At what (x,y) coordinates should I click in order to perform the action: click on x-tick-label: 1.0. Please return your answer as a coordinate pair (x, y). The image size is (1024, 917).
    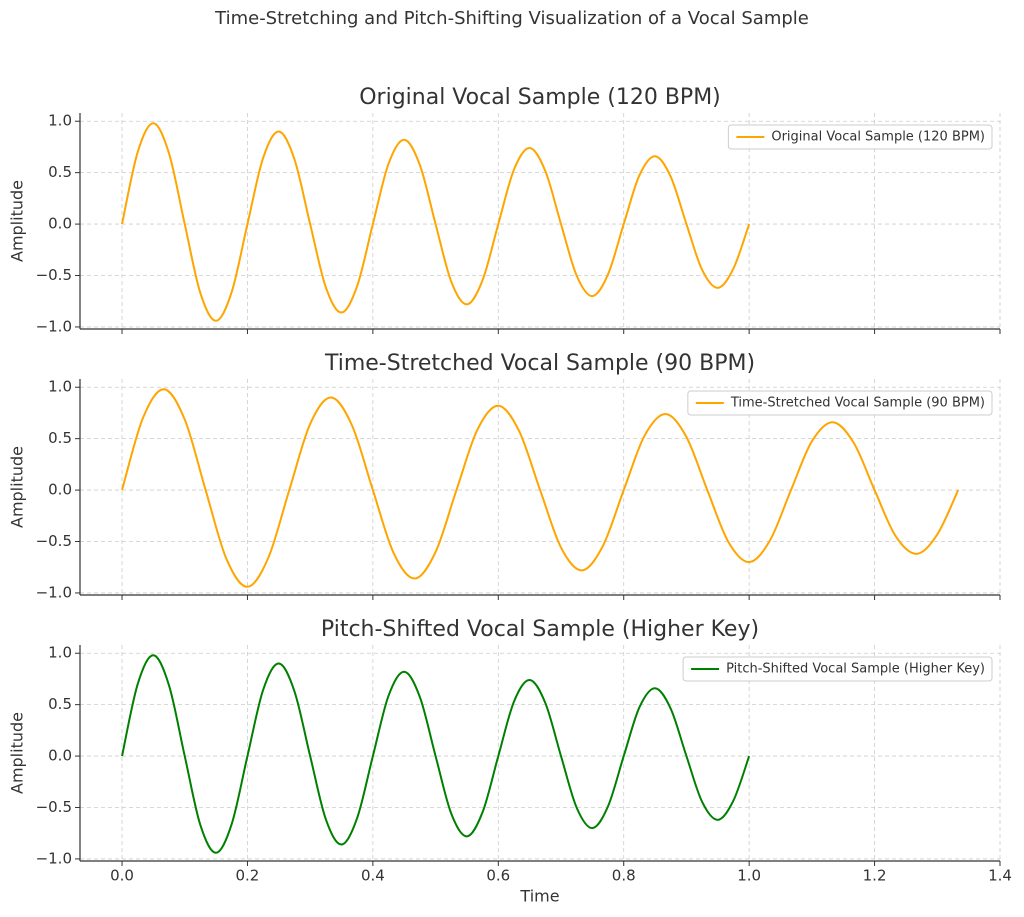
    Looking at the image, I should click on (749, 876).